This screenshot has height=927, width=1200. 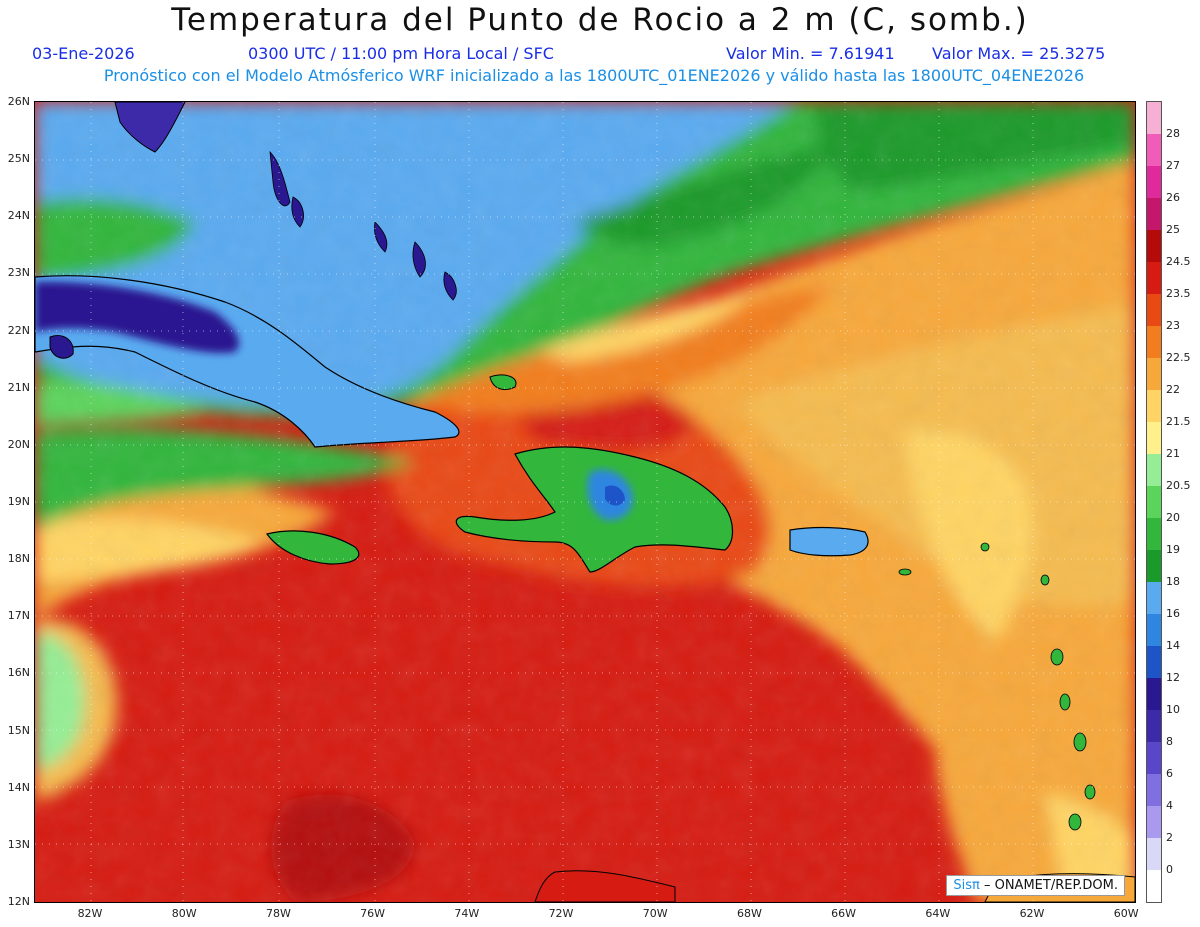 I want to click on colorbar-label: 21, so click(x=1173, y=453).